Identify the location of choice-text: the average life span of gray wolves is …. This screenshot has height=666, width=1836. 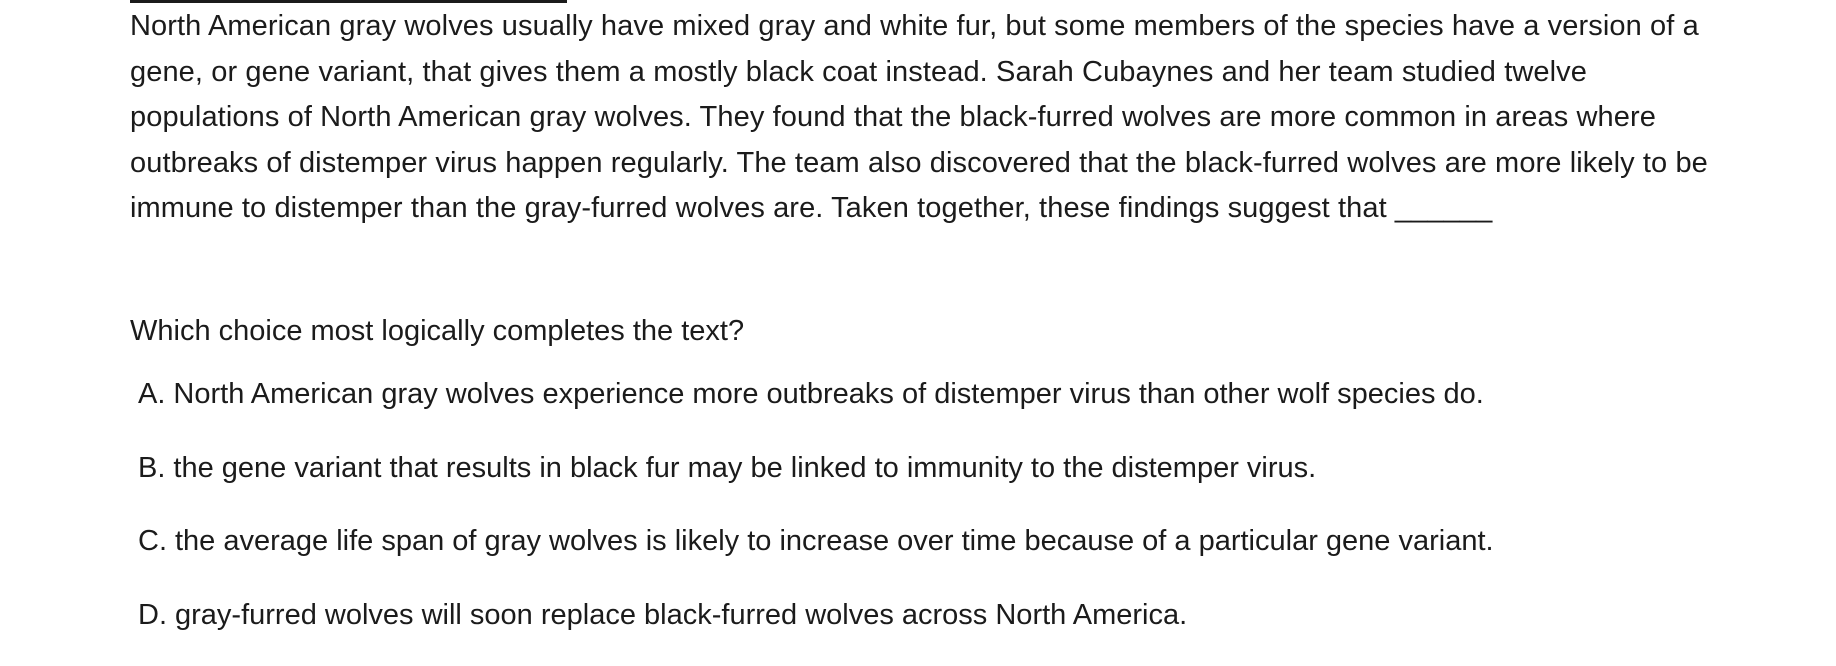
(834, 556).